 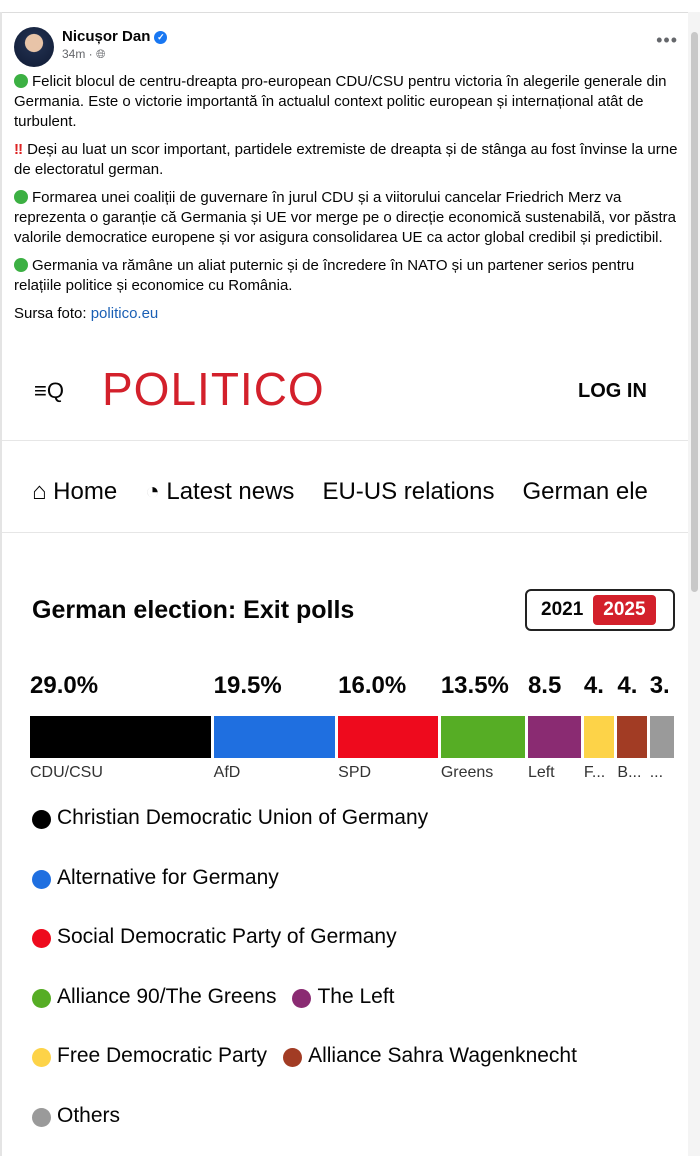 What do you see at coordinates (694, 312) in the screenshot?
I see `scrollbar-thumb` at bounding box center [694, 312].